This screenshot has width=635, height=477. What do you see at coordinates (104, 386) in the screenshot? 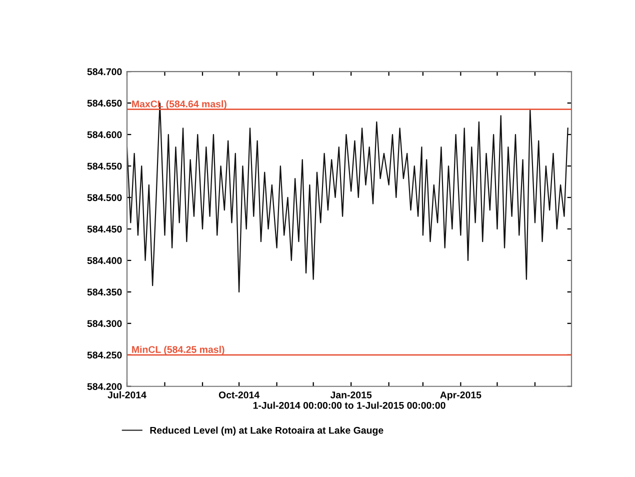
I see `y-tick-label: 584.200` at bounding box center [104, 386].